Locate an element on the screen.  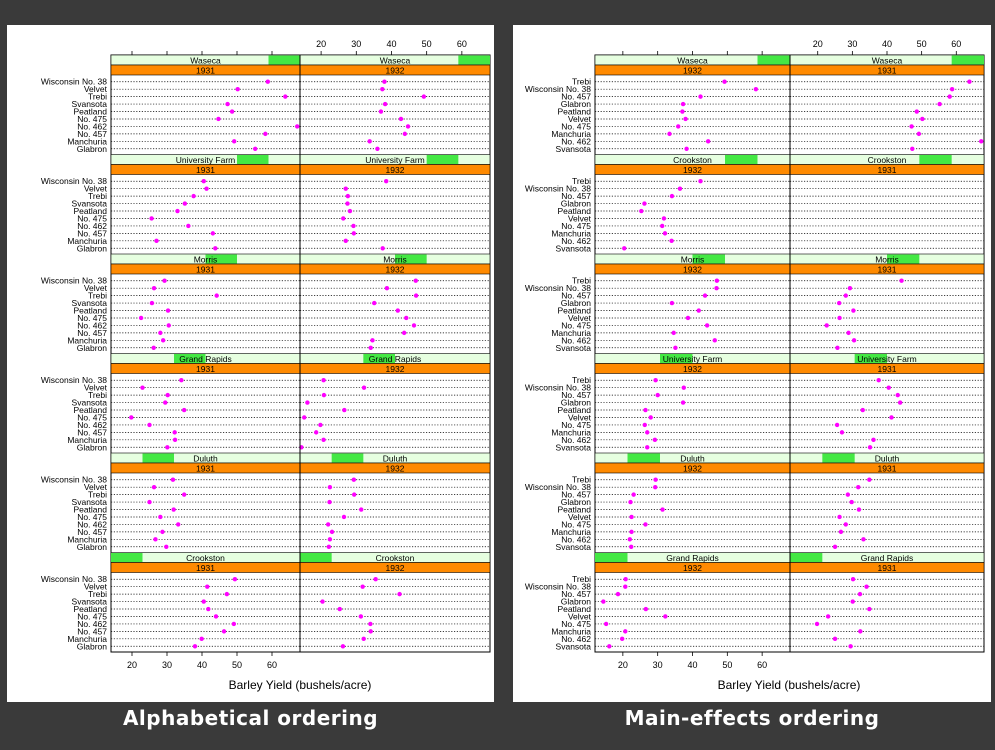
site-strip-label: University Farm is located at coordinates (693, 359).